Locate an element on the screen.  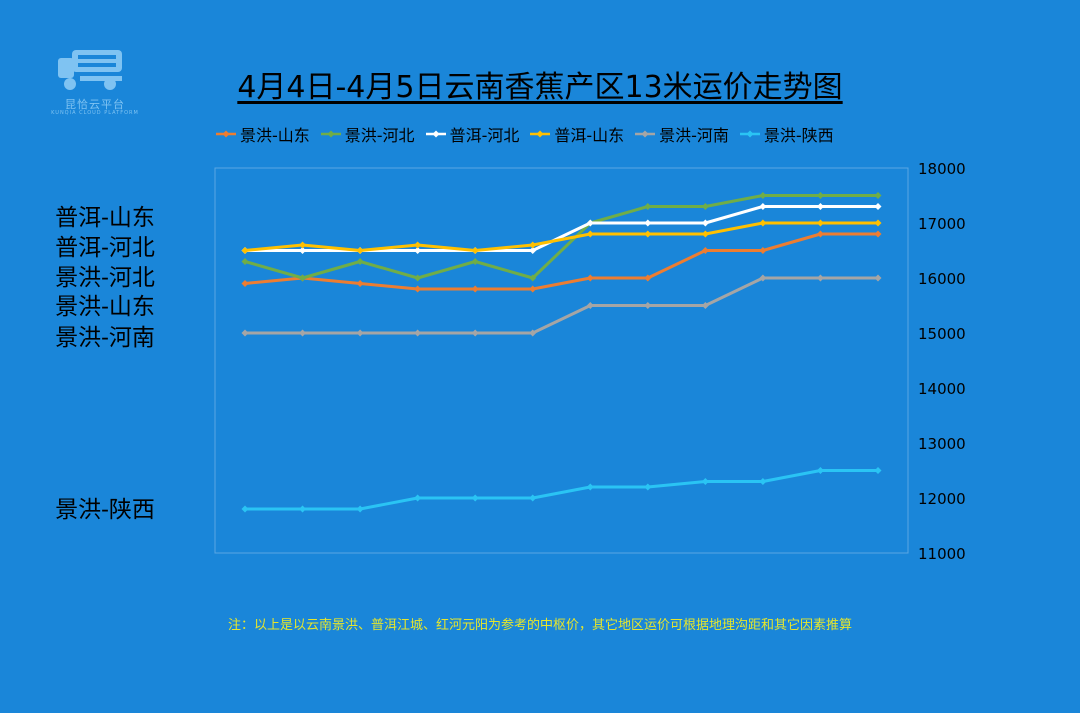
legend-label: 景洪-河南 is located at coordinates (694, 135).